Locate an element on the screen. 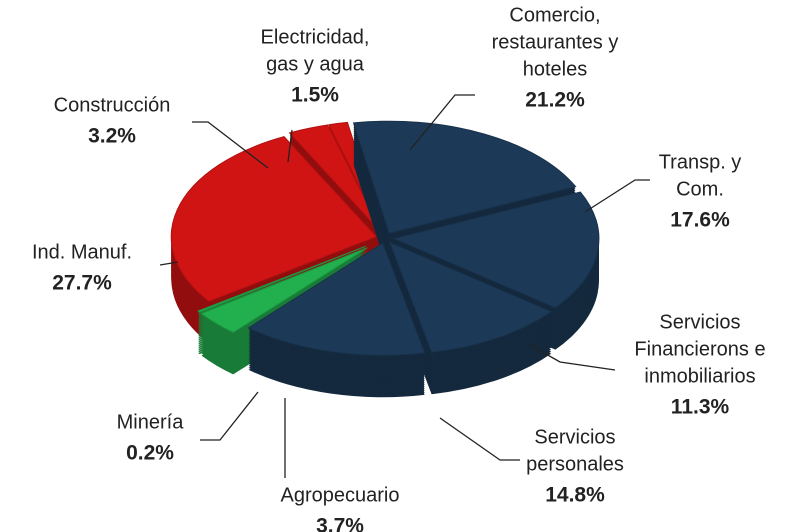 This screenshot has width=787, height=532. value-label: 14.8% is located at coordinates (575, 494).